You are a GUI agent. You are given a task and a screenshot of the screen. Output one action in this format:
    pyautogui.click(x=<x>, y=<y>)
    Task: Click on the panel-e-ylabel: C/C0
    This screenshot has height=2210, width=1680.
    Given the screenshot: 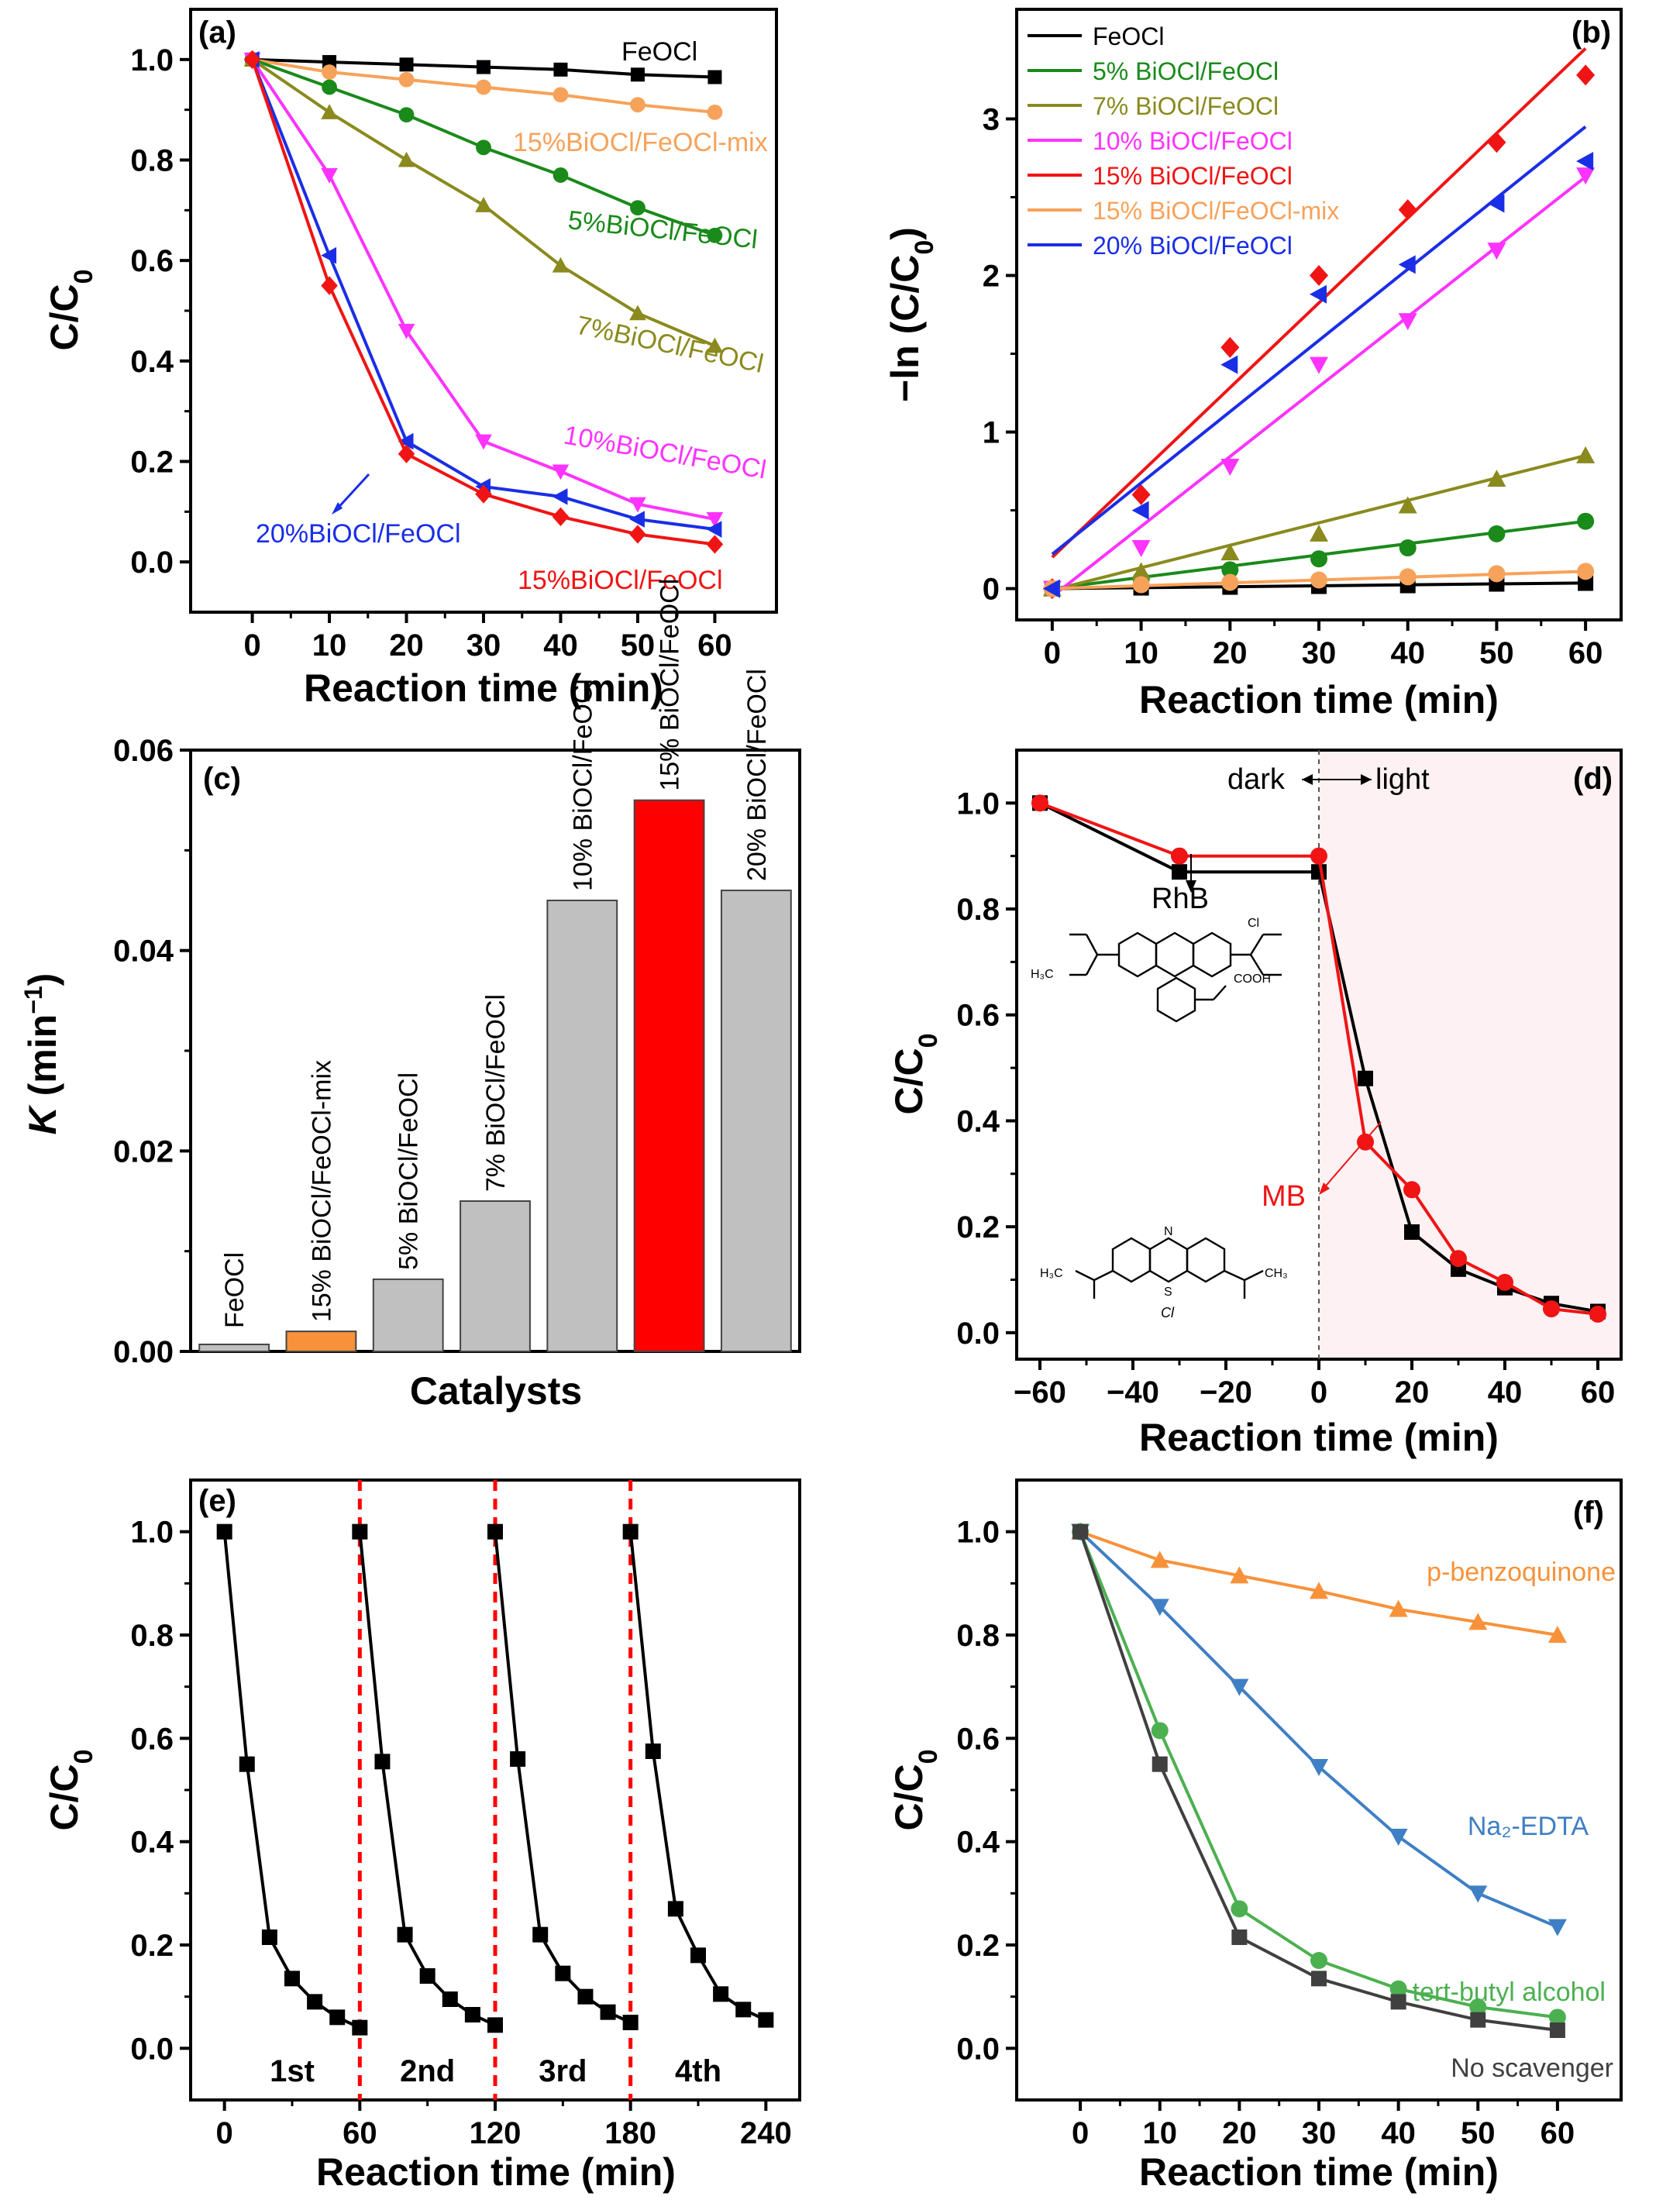 What is the action you would take?
    pyautogui.click(x=70, y=1789)
    